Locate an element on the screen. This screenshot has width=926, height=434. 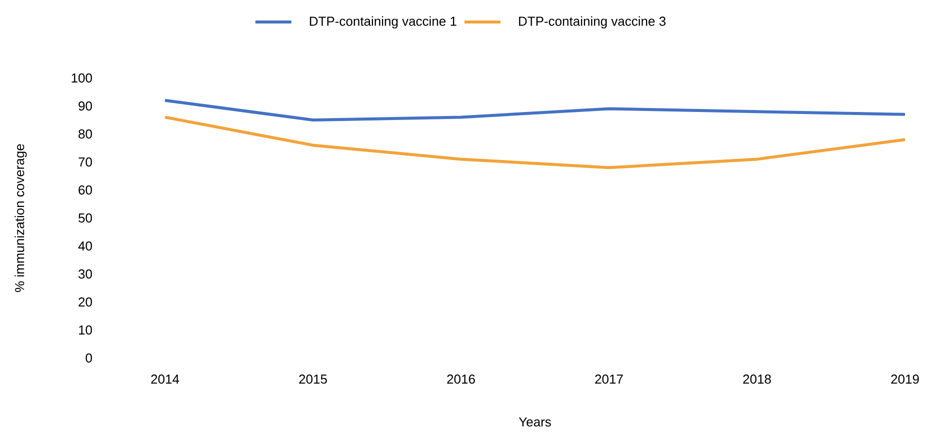
y-tick-label: 90 is located at coordinates (85, 106).